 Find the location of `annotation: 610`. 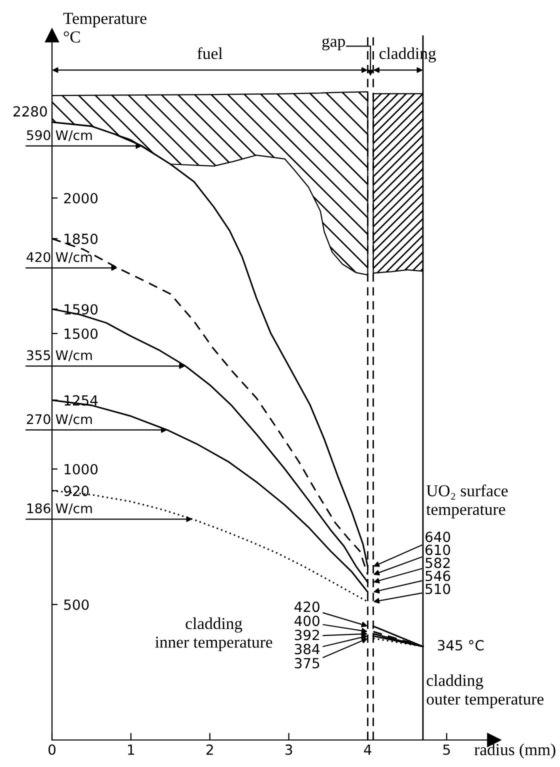

annotation: 610 is located at coordinates (438, 550).